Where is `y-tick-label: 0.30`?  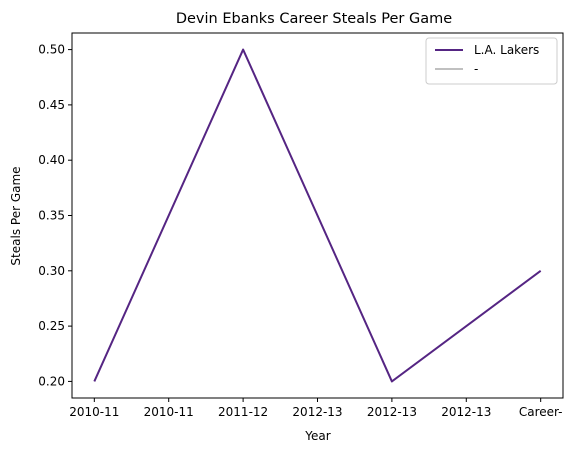
y-tick-label: 0.30 is located at coordinates (51, 271).